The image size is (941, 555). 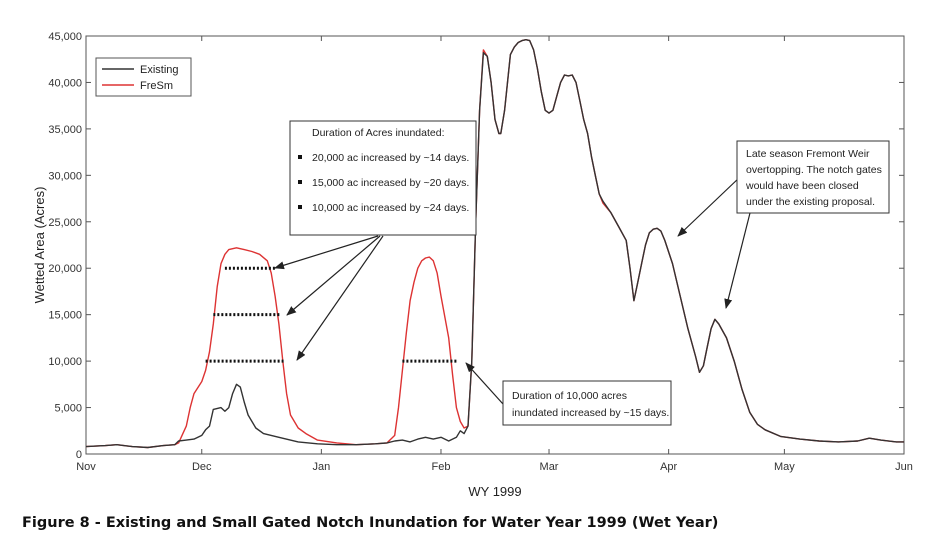 I want to click on annotation-text: would have been closed, so click(x=802, y=186).